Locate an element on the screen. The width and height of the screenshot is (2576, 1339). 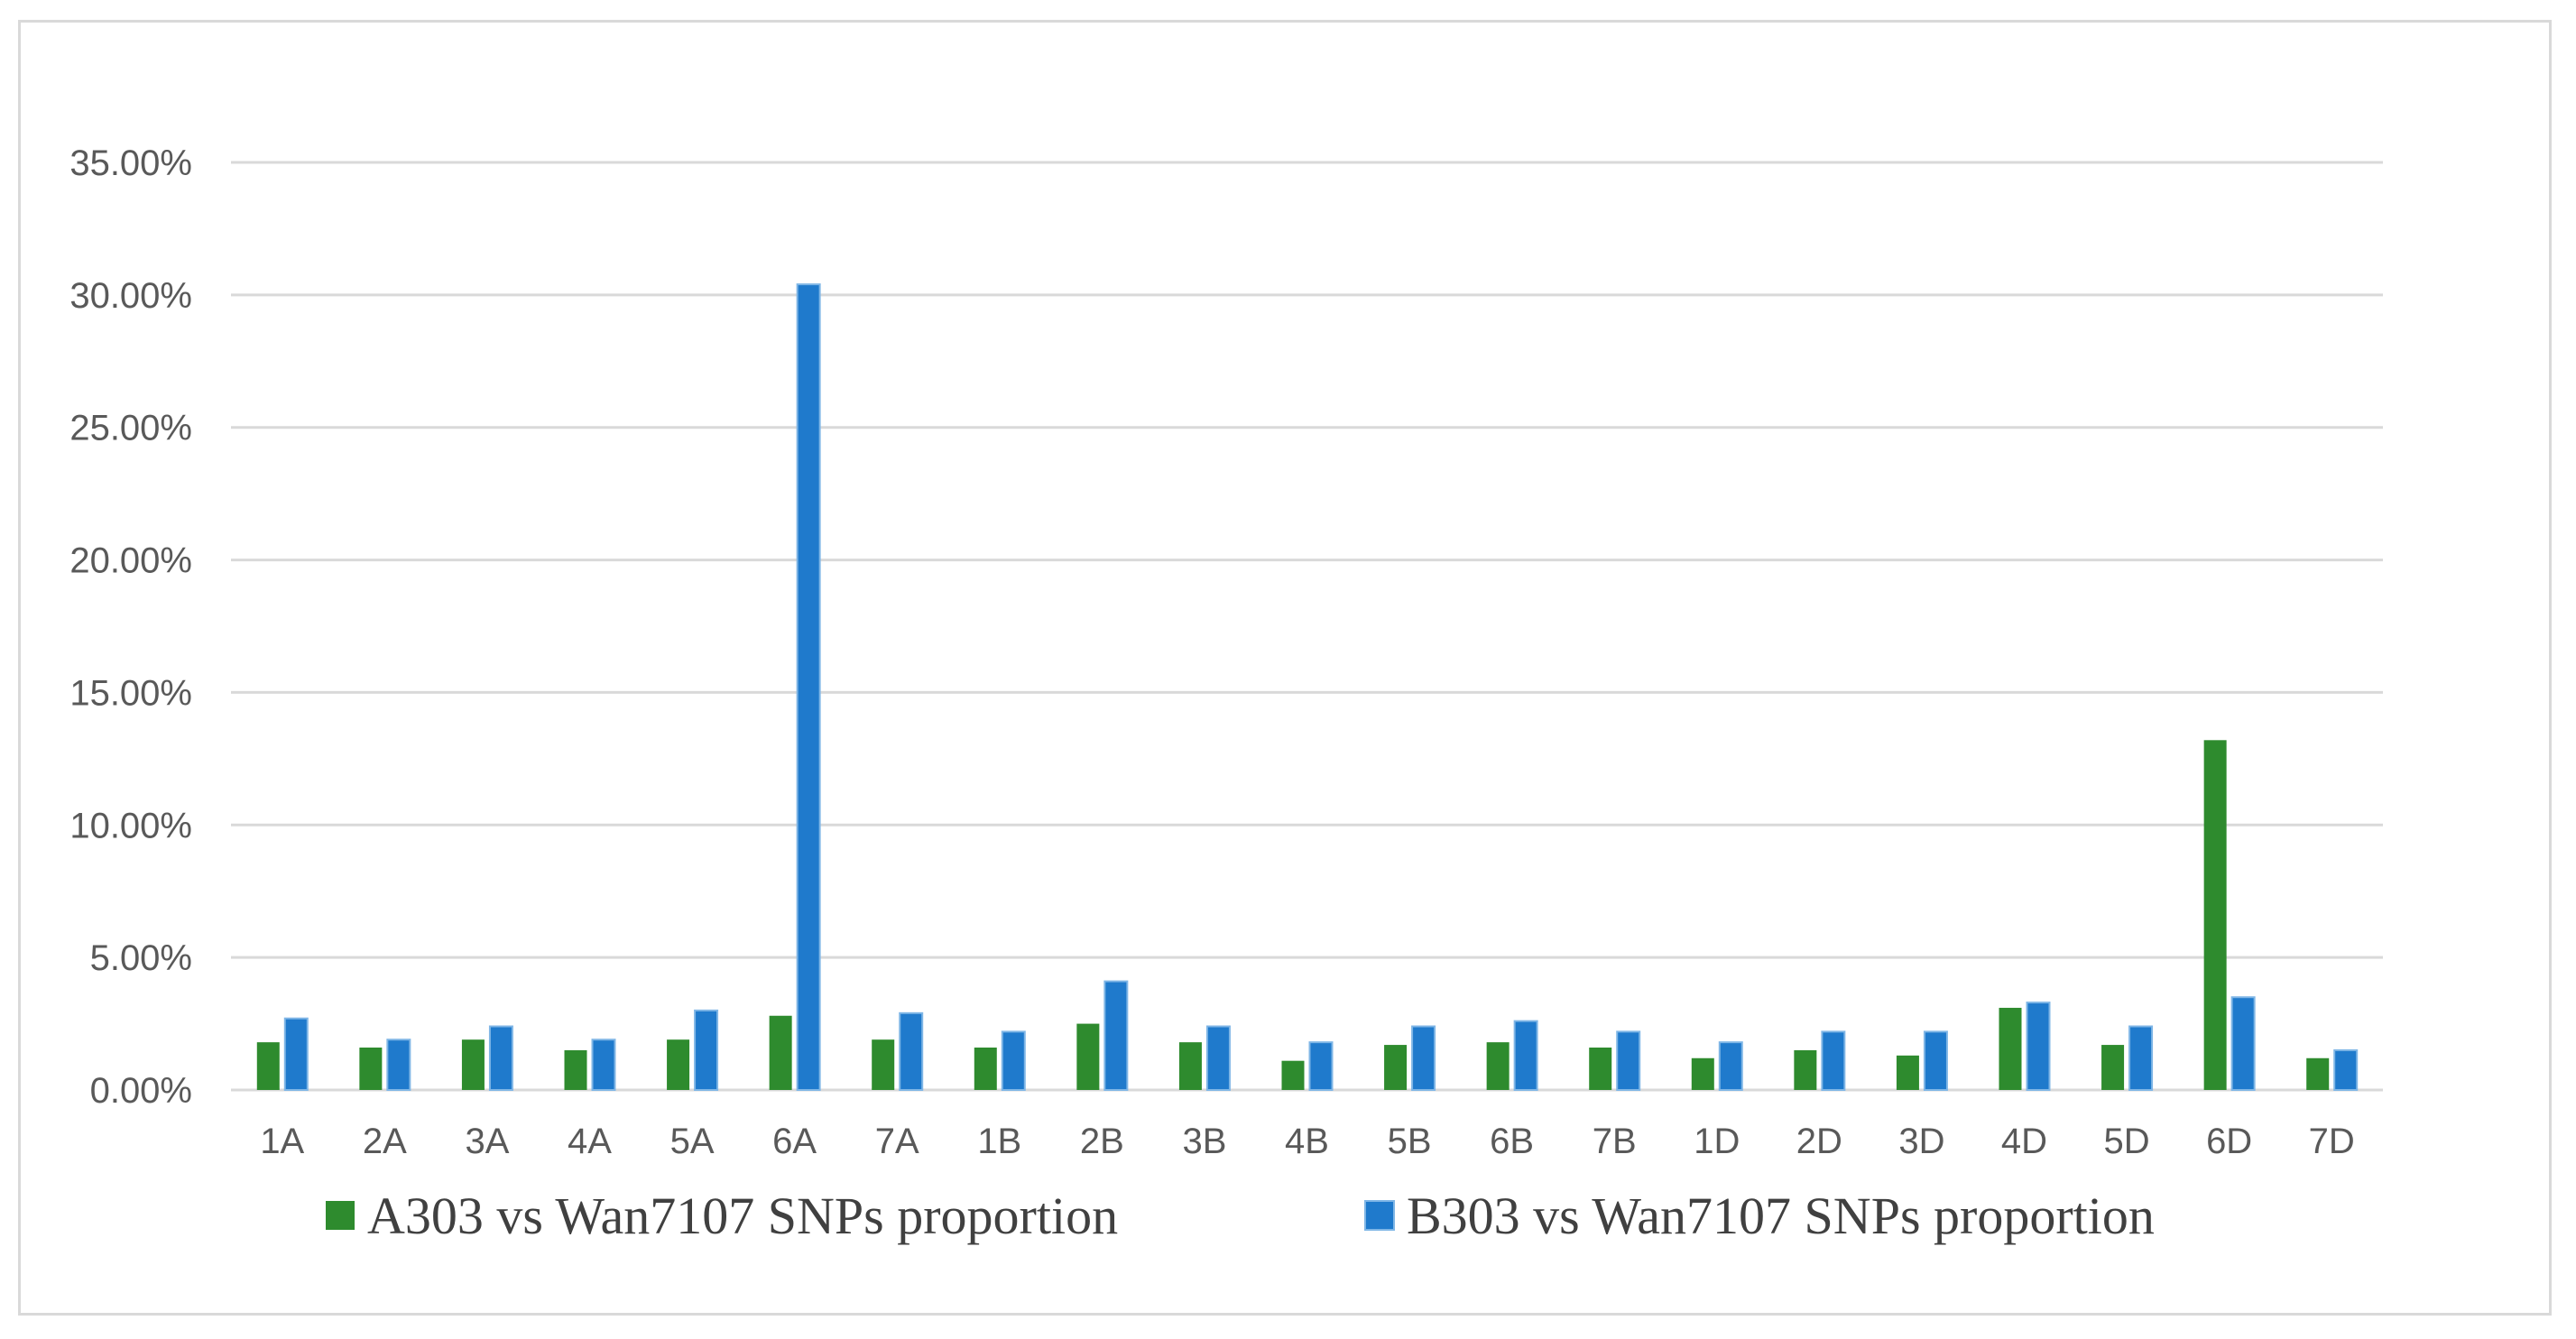
bar-b303-5d is located at coordinates (2141, 1058).